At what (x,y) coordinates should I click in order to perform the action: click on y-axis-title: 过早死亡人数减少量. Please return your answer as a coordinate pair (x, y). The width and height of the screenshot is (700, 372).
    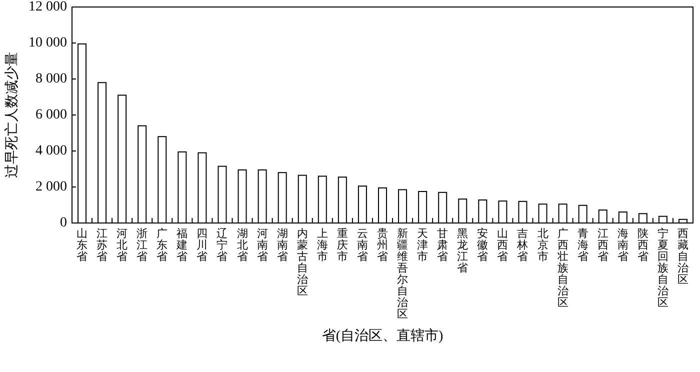
    Looking at the image, I should click on (12, 115).